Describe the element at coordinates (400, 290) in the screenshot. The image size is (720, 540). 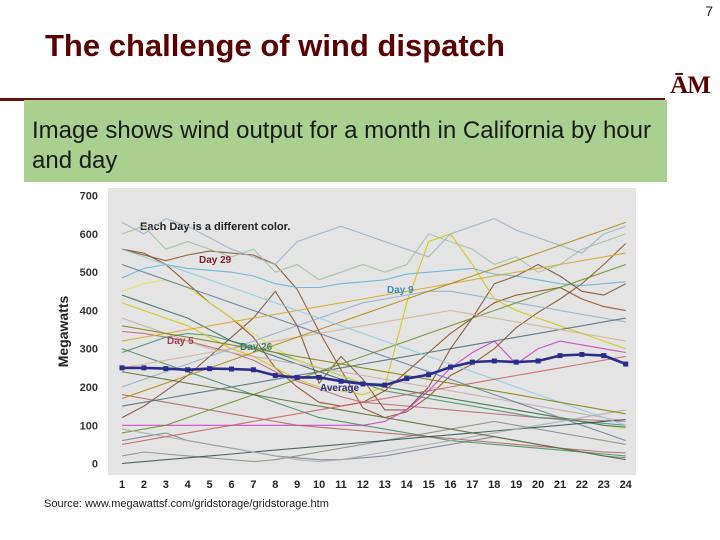
I see `label-day-9: Day 9` at that location.